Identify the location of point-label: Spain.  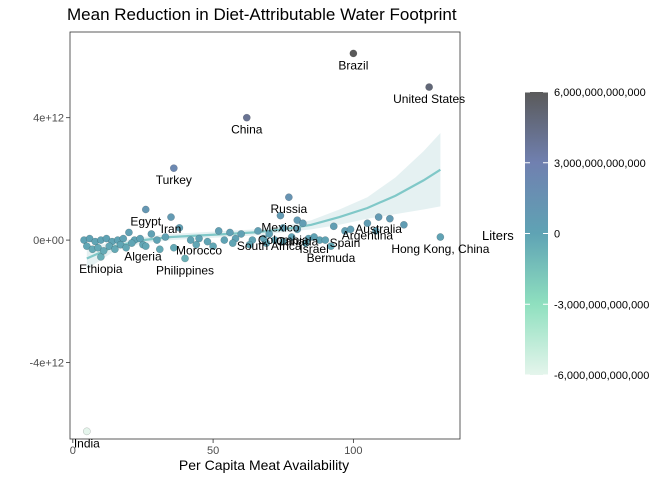
(345, 243).